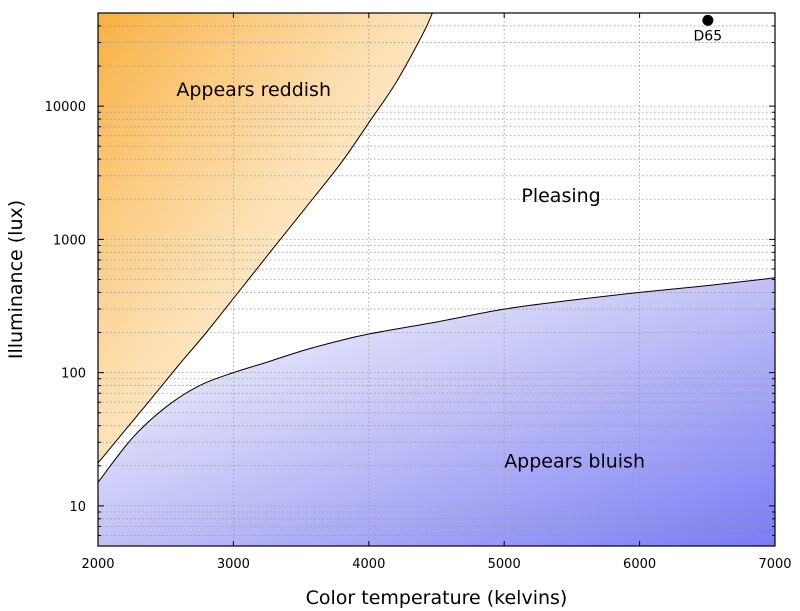 The height and width of the screenshot is (611, 800). Describe the element at coordinates (65, 107) in the screenshot. I see `y-tick-label: 10000` at that location.